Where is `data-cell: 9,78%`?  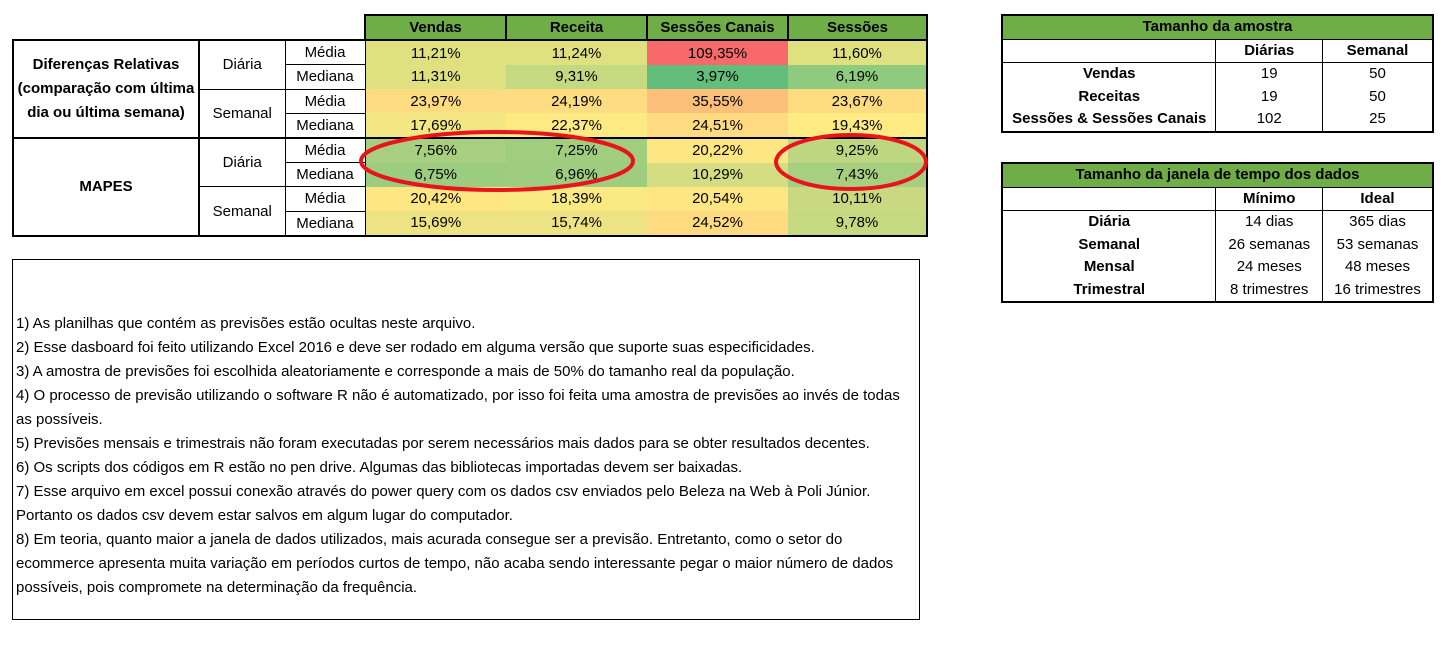
data-cell: 9,78% is located at coordinates (858, 224).